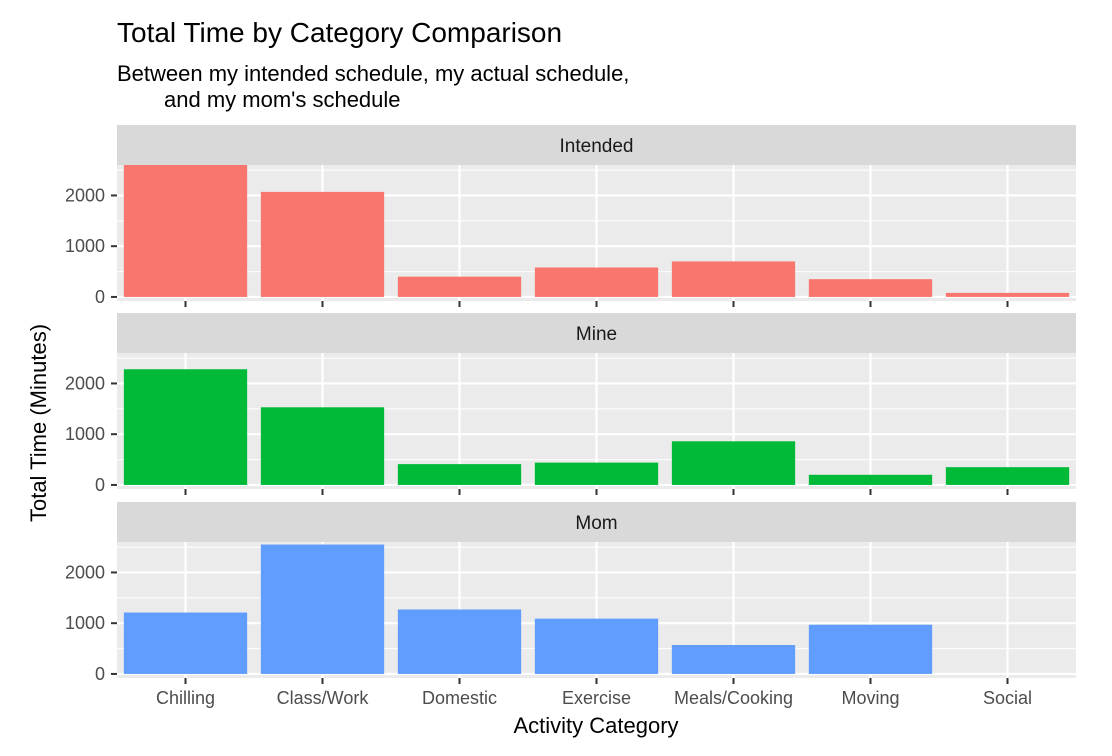 This screenshot has height=756, width=1112. Describe the element at coordinates (870, 479) in the screenshot. I see `bar-mine-moving` at that location.